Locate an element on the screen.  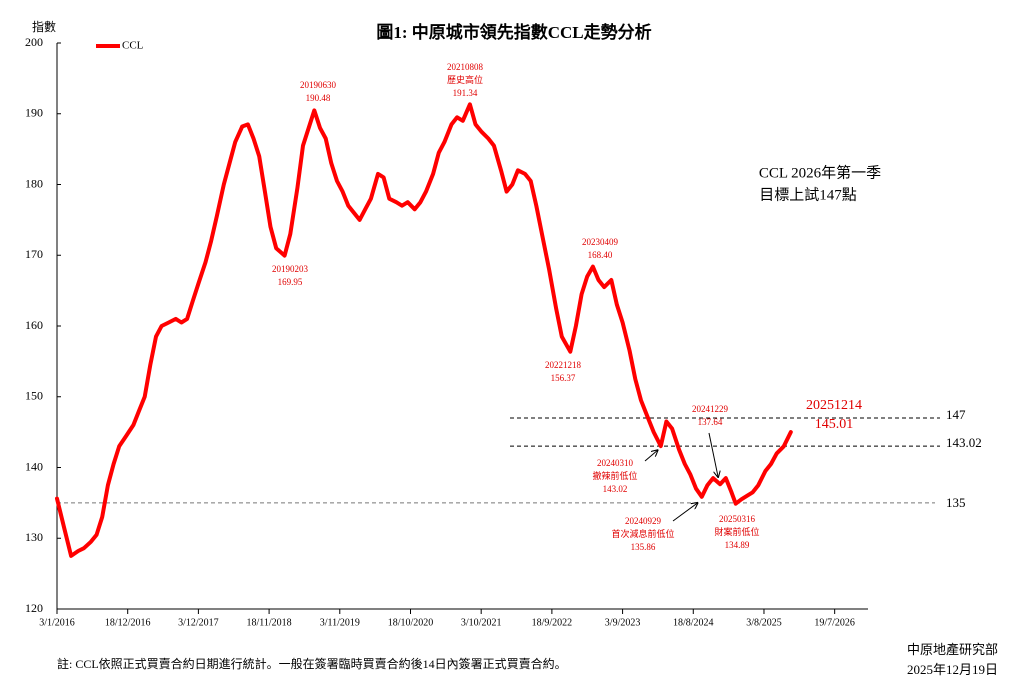
annotation-date: 20190203 is located at coordinates (290, 269).